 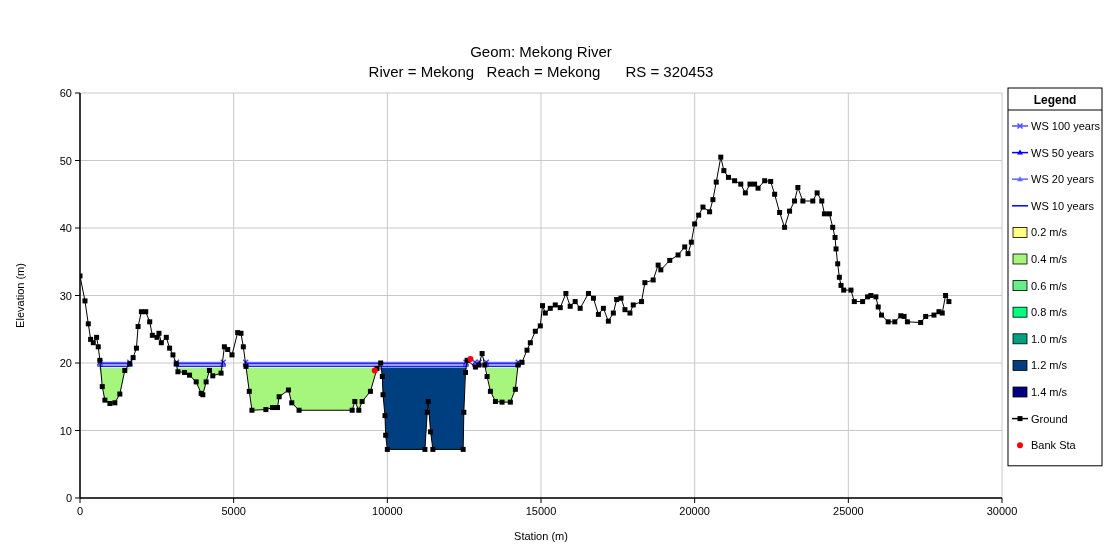 I want to click on legend-label: WS 10 years, so click(x=1063, y=205).